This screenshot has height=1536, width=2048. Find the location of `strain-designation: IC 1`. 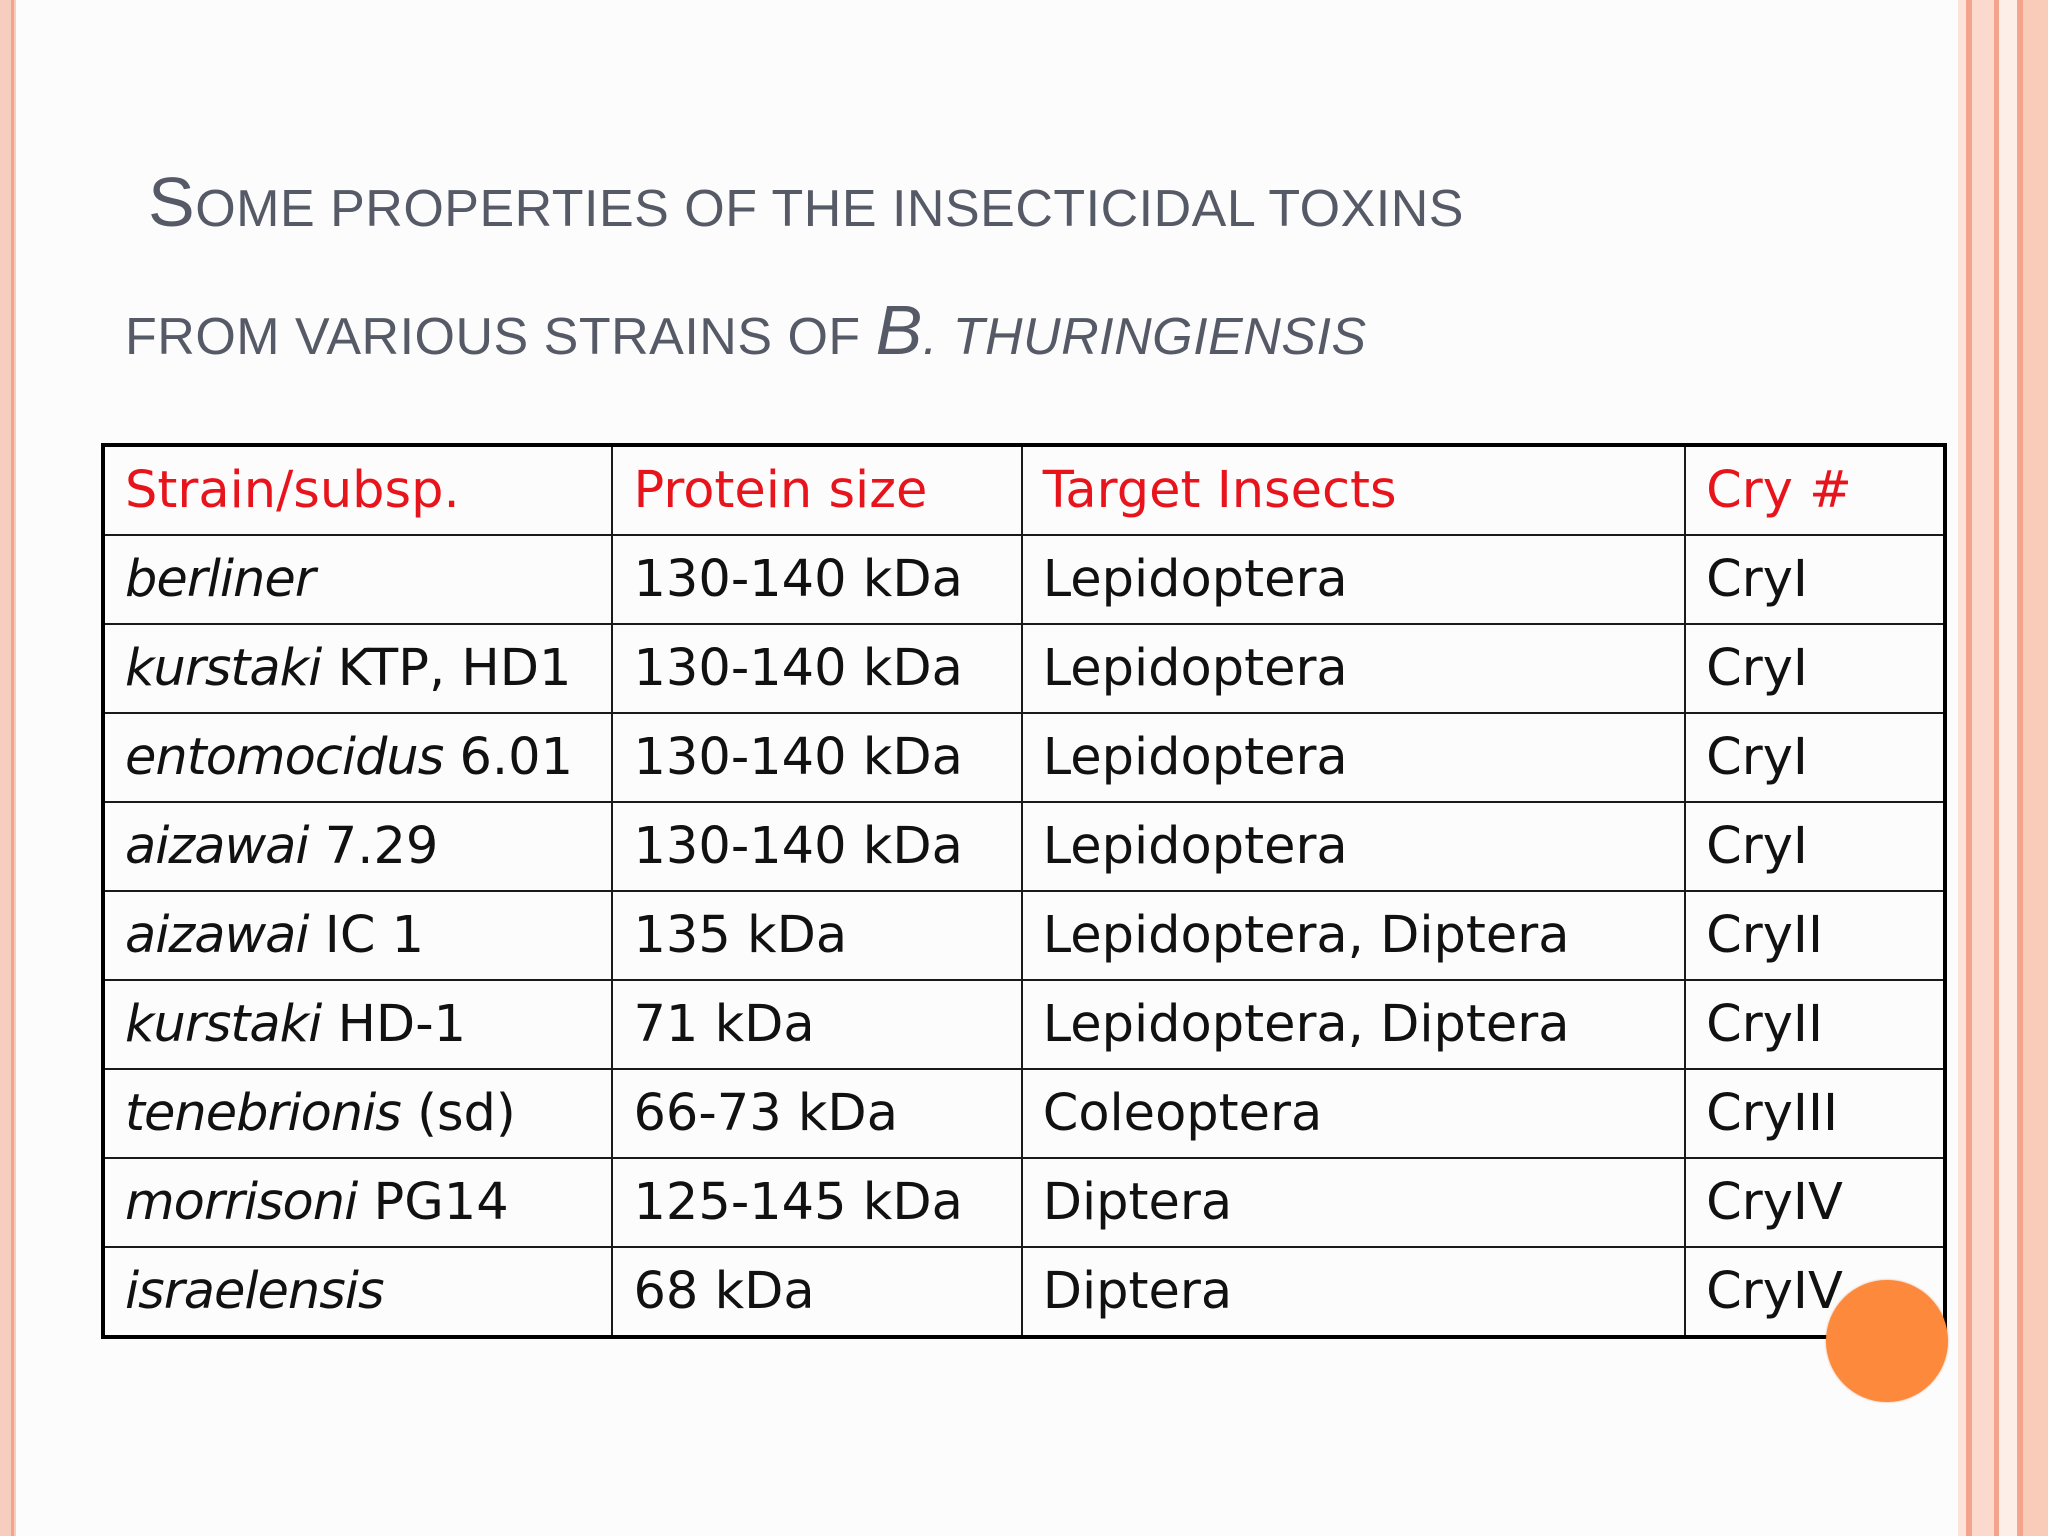

strain-designation: IC 1 is located at coordinates (366, 935).